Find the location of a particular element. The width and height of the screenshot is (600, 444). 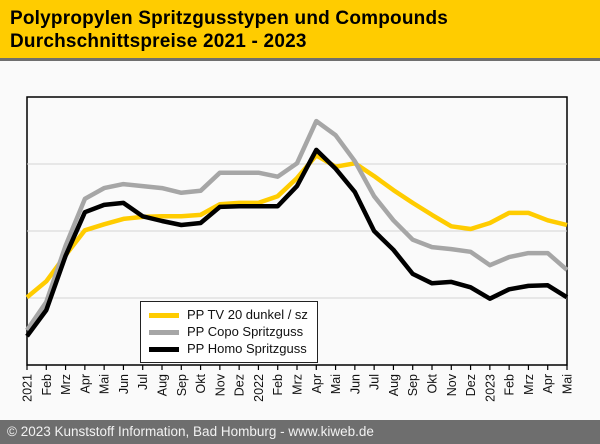

chart-title-line-2: Durchschnittspreise 2021 - 2023 is located at coordinates (158, 41).